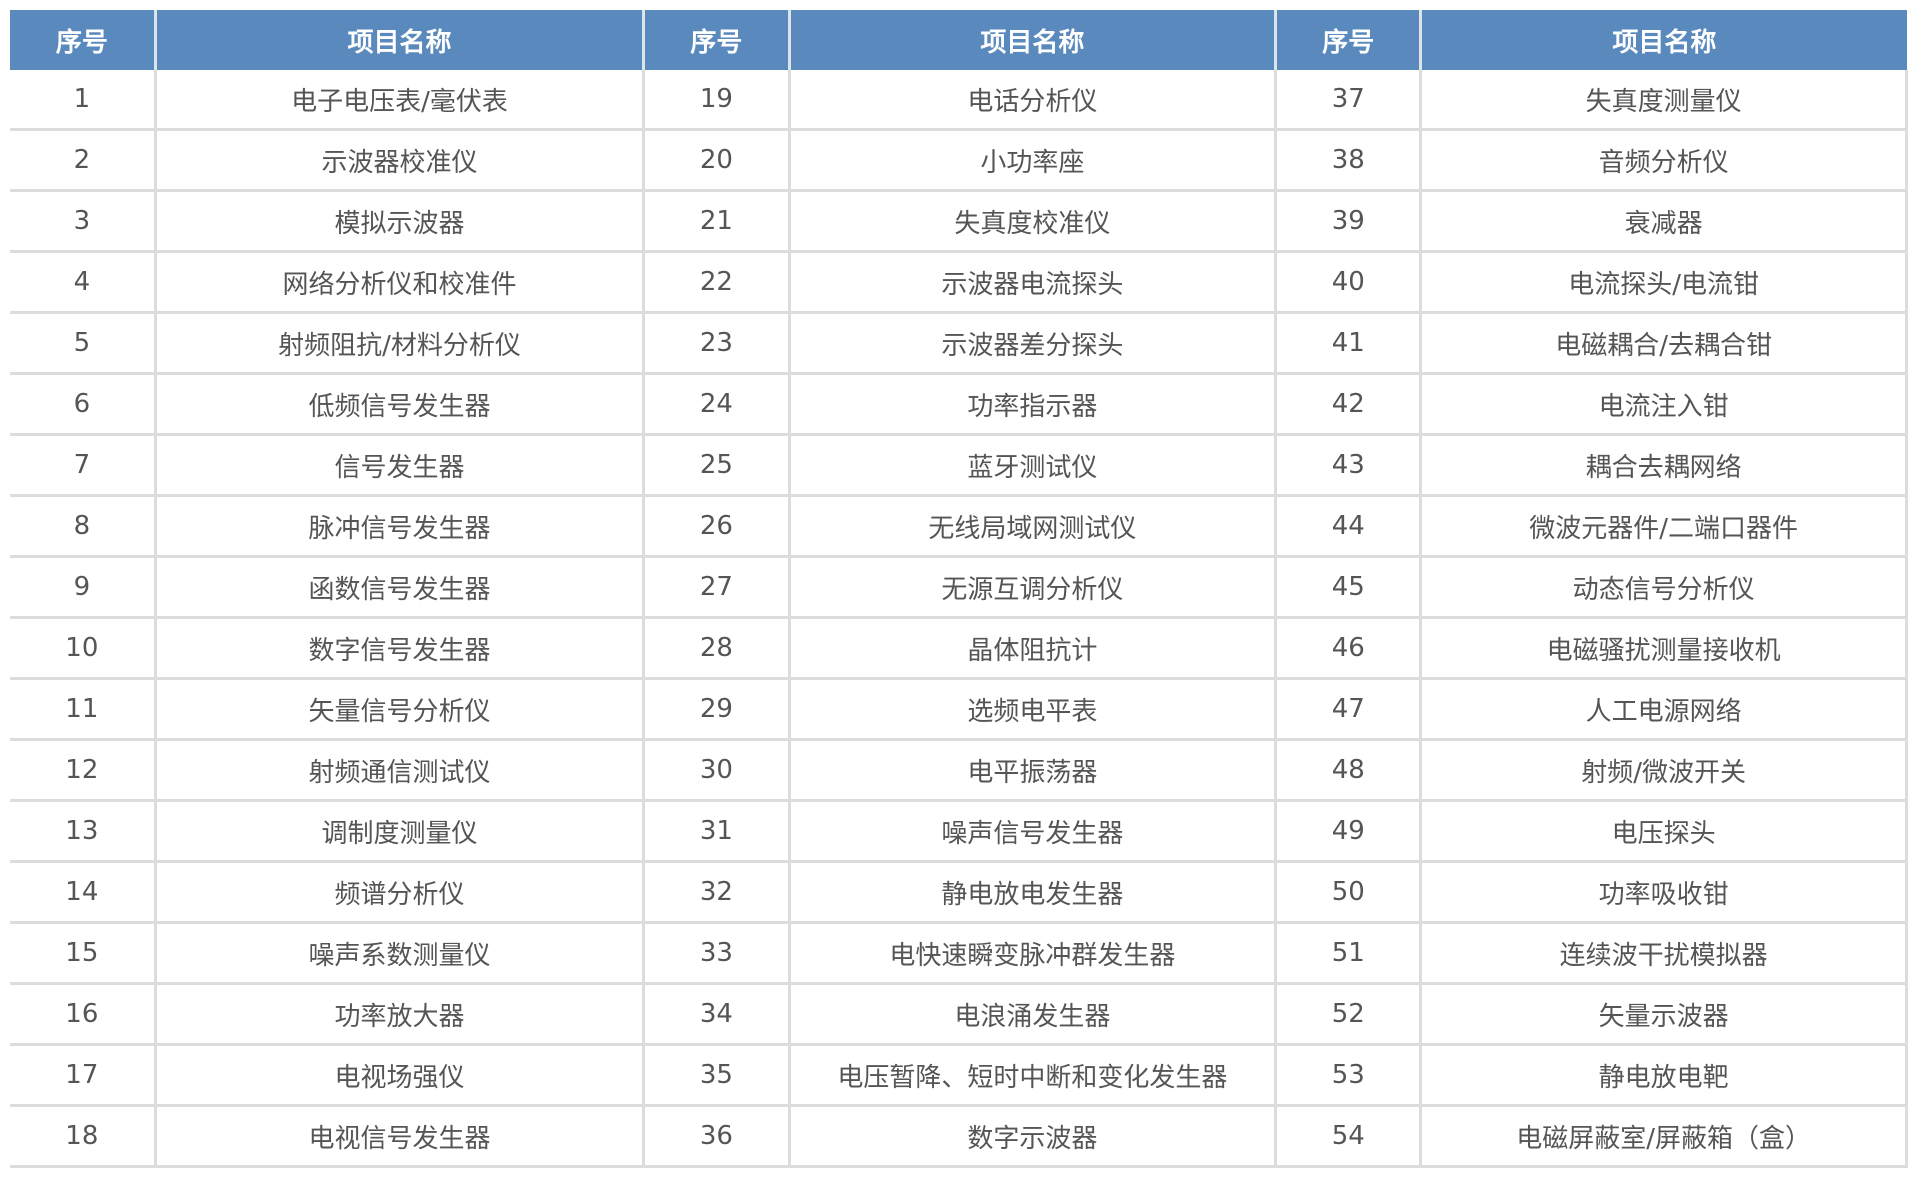 The height and width of the screenshot is (1187, 1920). I want to click on table-row: 10 数字信号发生器 28 晶体阻抗计 46 电磁骚扰测量接收机, so click(959, 648).